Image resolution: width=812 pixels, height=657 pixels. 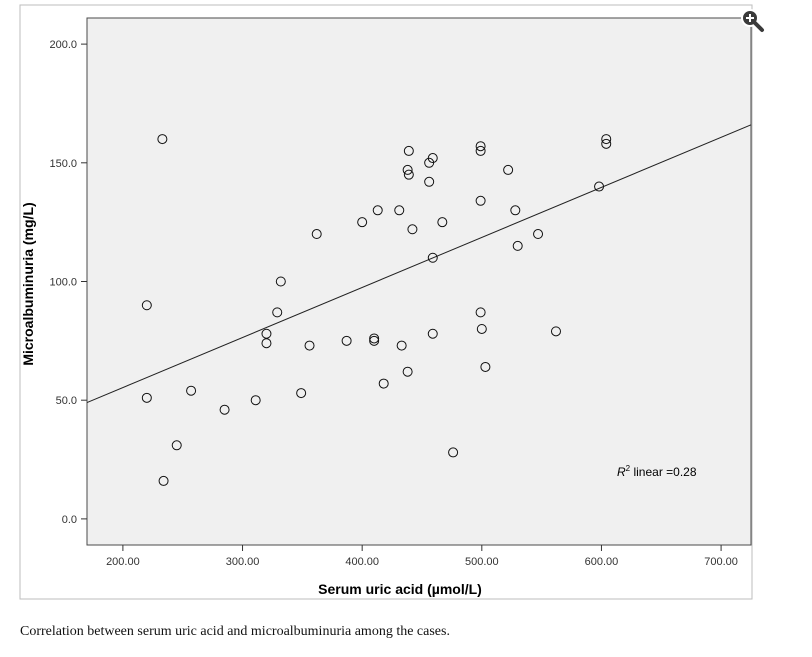 I want to click on magnifier-plus-icon, so click(x=752, y=20).